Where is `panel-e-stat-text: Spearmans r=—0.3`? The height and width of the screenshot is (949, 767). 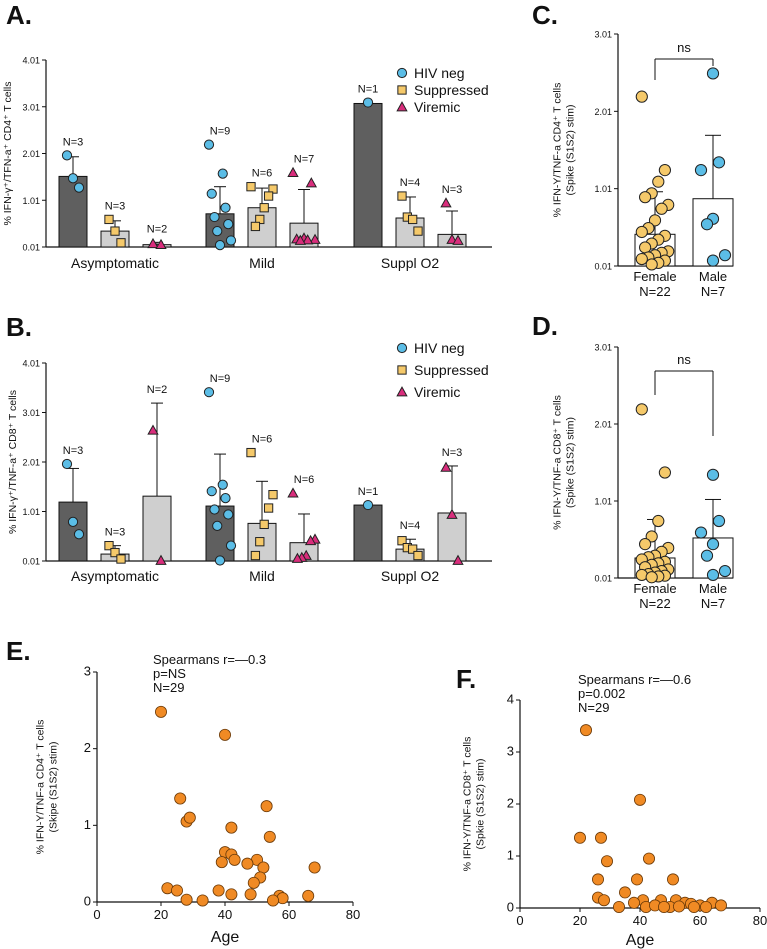
panel-e-stat-text: Spearmans r=—0.3 is located at coordinates (209, 659).